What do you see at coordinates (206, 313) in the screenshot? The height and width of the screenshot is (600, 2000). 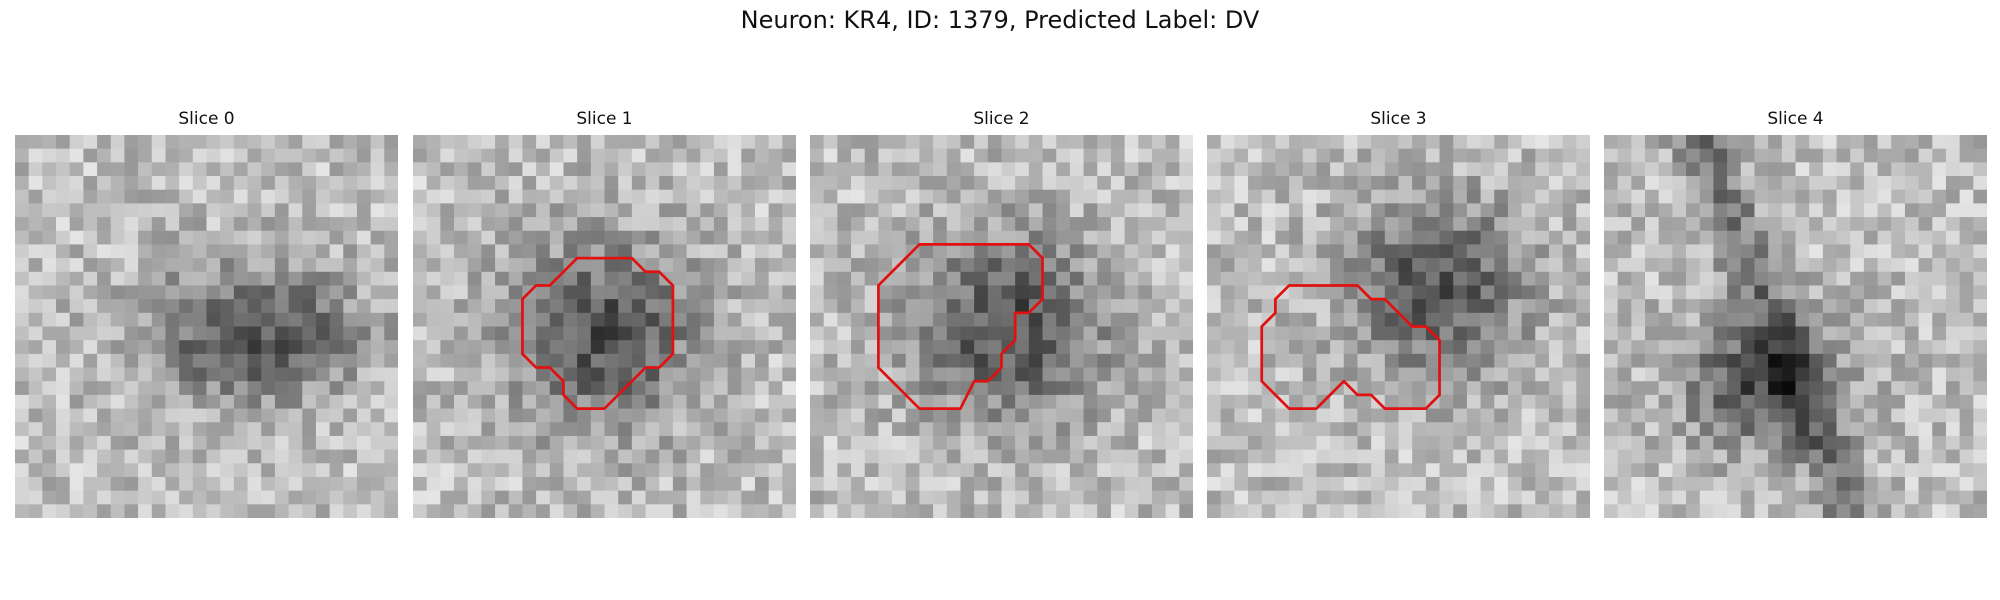 I see `slice-panel-0: Slice 0` at bounding box center [206, 313].